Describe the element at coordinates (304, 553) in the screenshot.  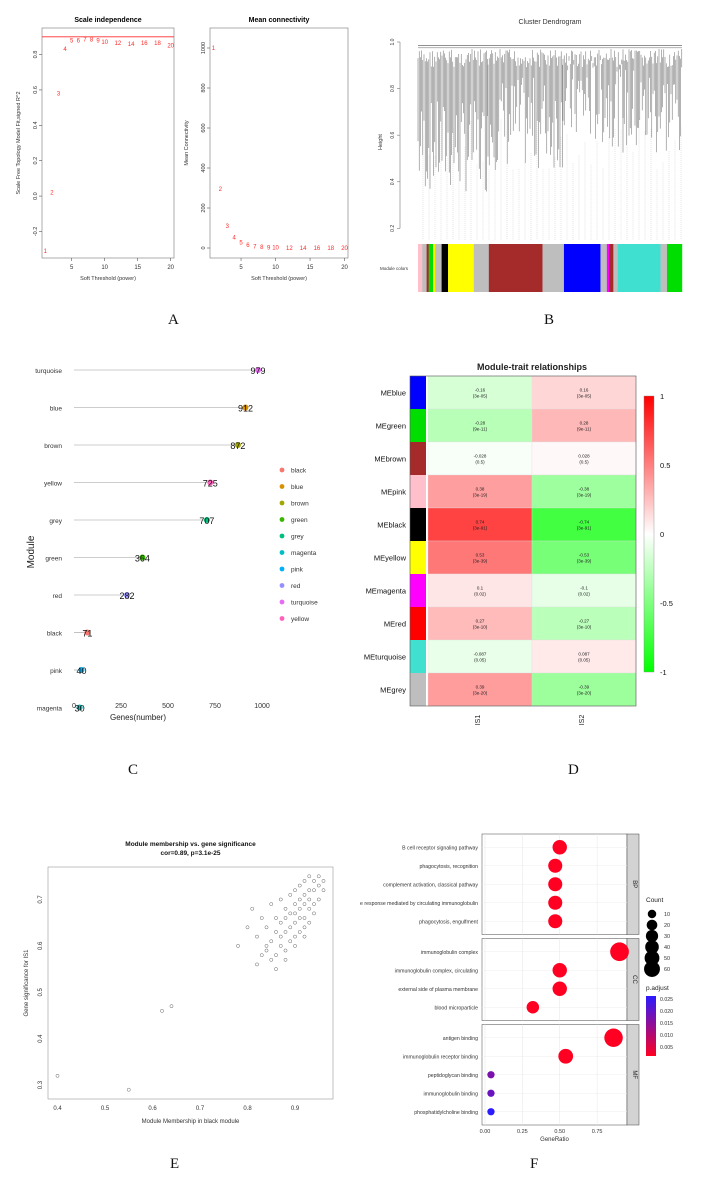
I see `c-legend-label: magenta` at that location.